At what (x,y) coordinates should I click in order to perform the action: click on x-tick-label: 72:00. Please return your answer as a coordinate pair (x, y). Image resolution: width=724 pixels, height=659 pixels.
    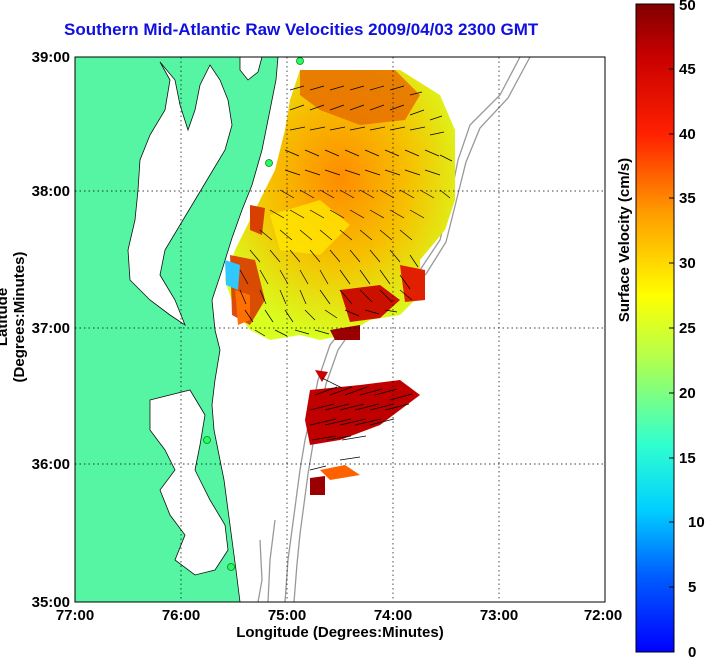
    Looking at the image, I should click on (603, 615).